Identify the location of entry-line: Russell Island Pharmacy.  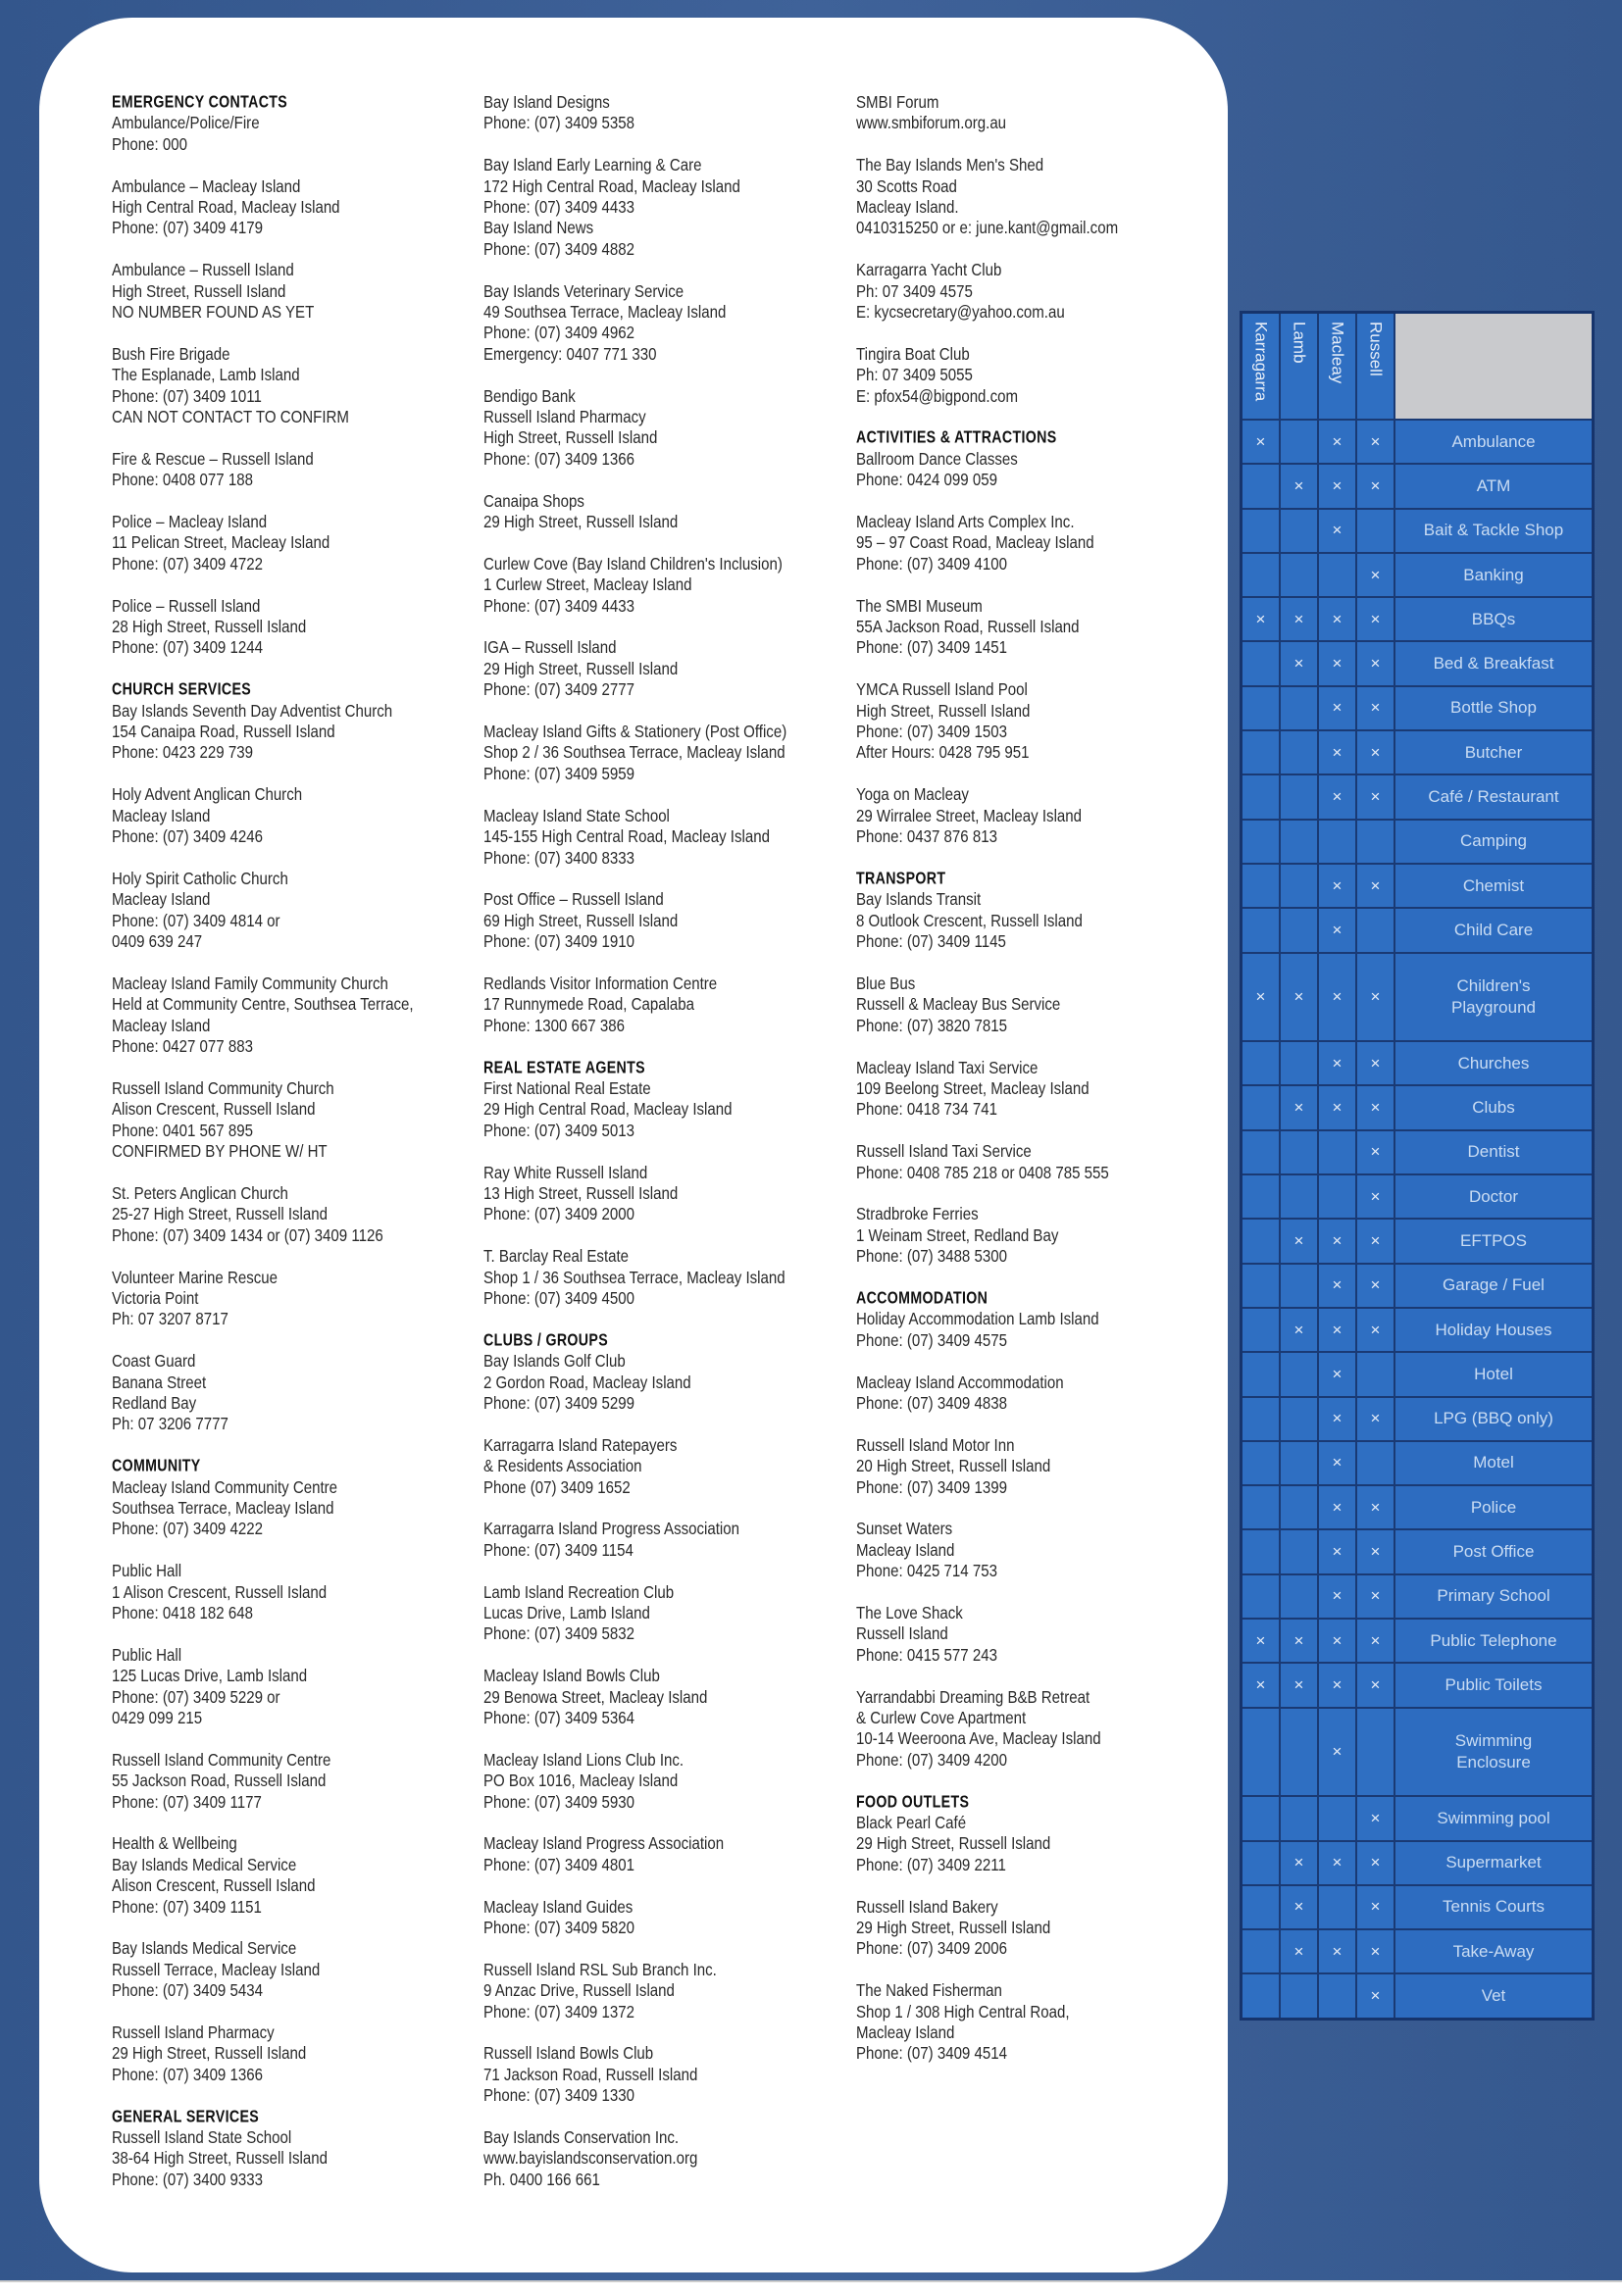
(193, 2032).